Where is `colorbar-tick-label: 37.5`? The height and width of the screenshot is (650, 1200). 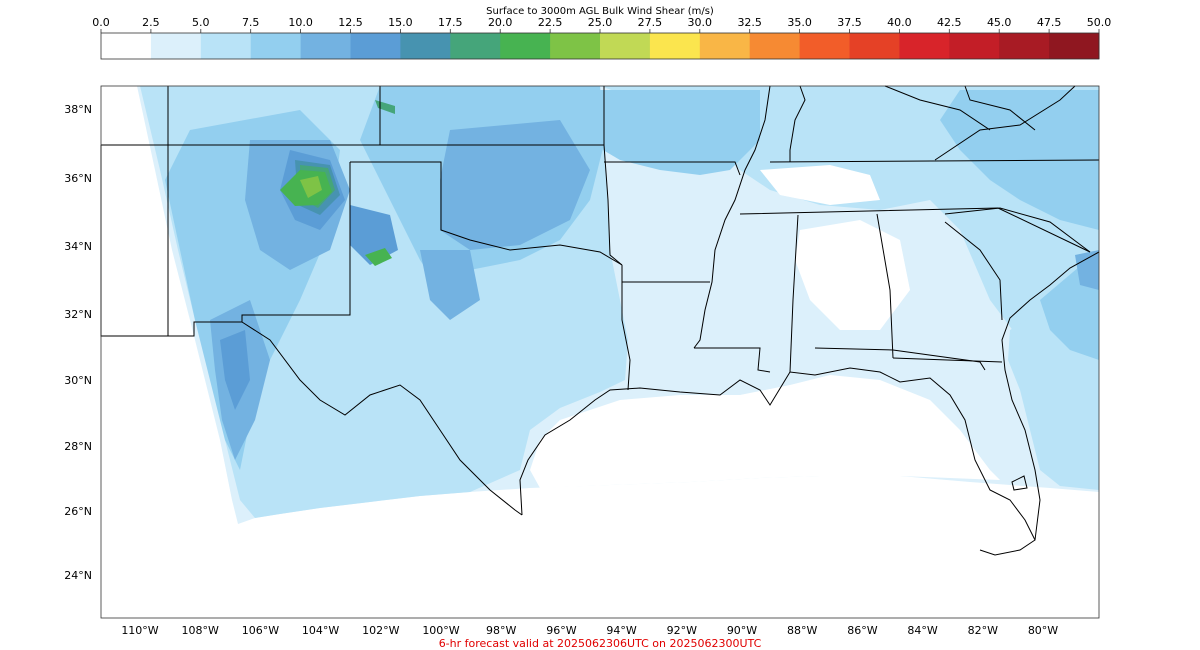
colorbar-tick-label: 37.5 is located at coordinates (849, 22).